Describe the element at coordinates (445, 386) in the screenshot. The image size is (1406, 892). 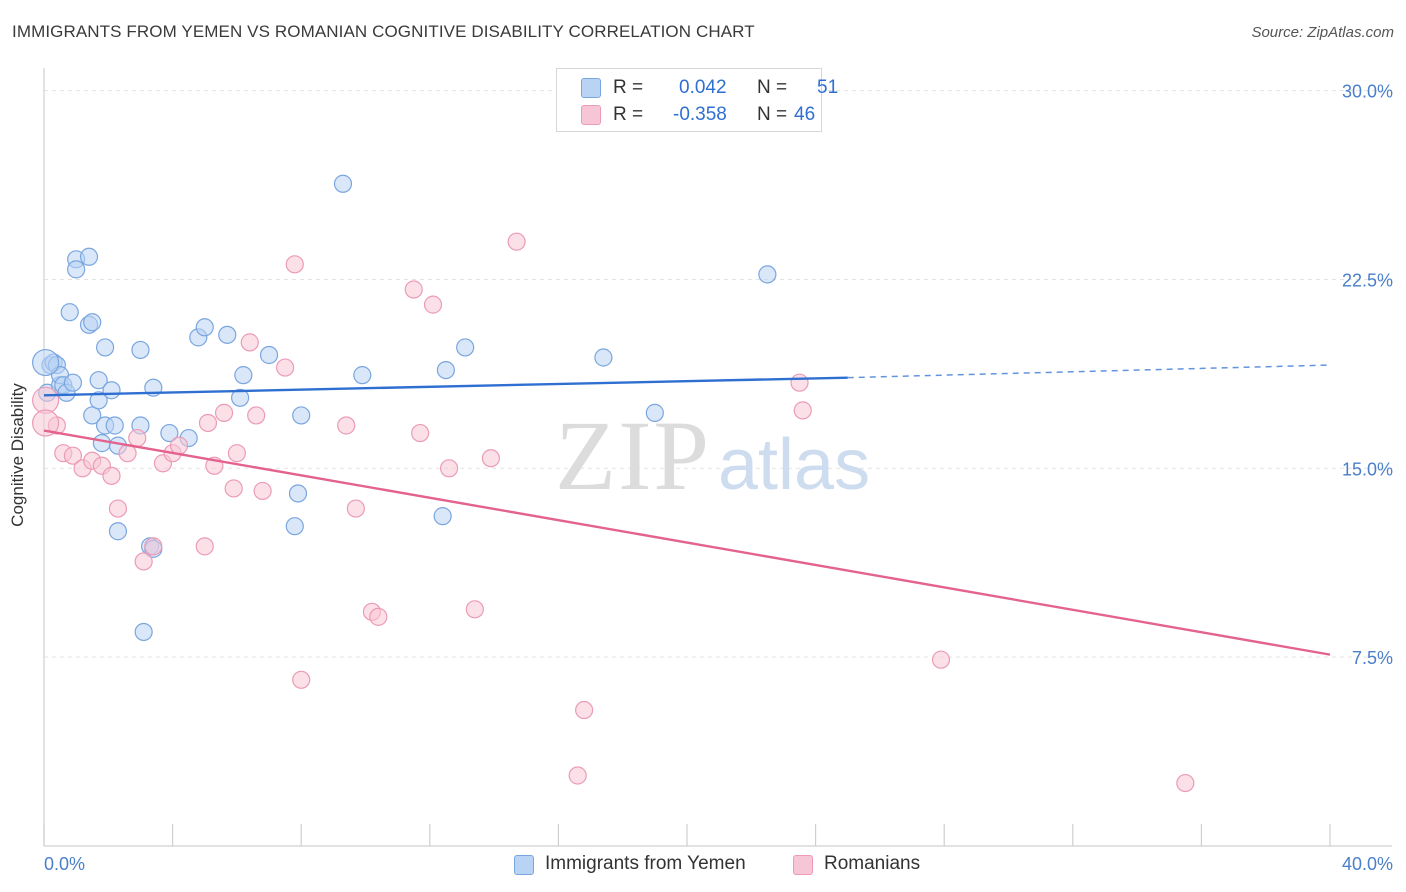
I see `trendline-yemen` at that location.